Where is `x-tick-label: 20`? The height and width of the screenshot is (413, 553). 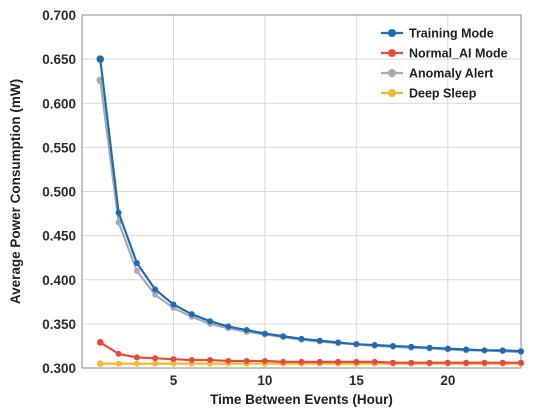 x-tick-label: 20 is located at coordinates (447, 380).